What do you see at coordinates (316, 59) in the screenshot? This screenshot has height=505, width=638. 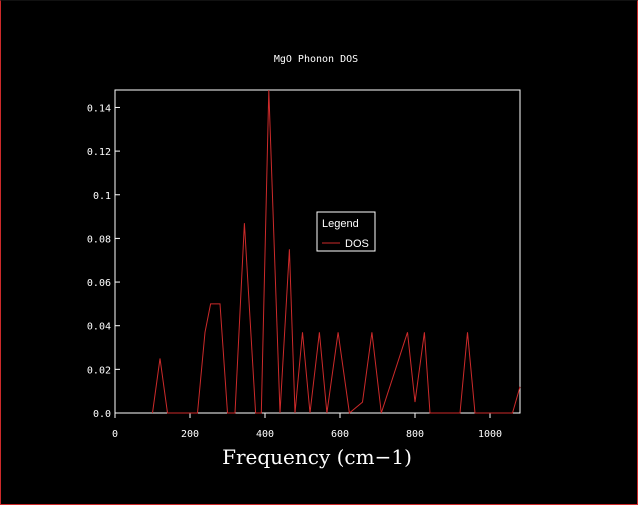 I see `chart-title: MgO Phonon DOS` at bounding box center [316, 59].